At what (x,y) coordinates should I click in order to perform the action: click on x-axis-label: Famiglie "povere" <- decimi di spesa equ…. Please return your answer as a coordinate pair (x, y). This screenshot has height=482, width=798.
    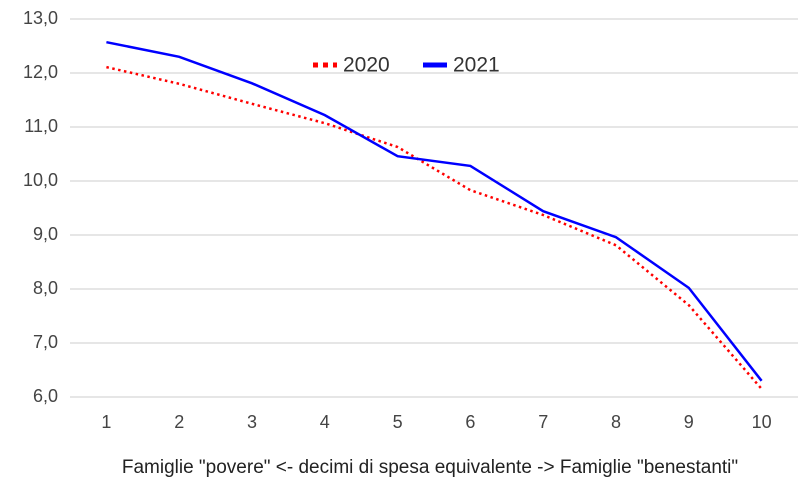
    Looking at the image, I should click on (430, 467).